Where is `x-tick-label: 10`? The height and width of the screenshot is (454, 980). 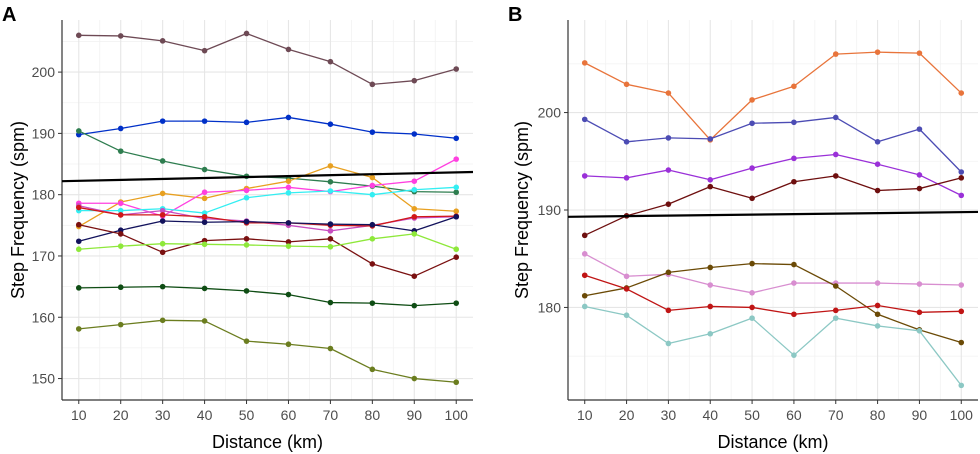 x-tick-label: 10 is located at coordinates (79, 415).